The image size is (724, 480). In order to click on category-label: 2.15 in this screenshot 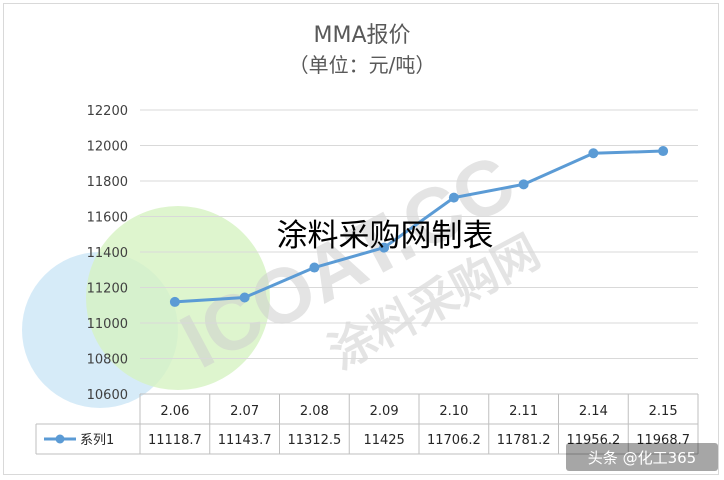, I will do `click(663, 411)`.